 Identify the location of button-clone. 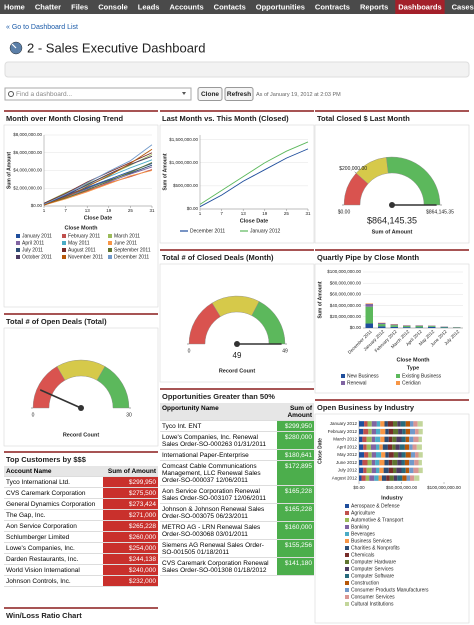
(210, 94).